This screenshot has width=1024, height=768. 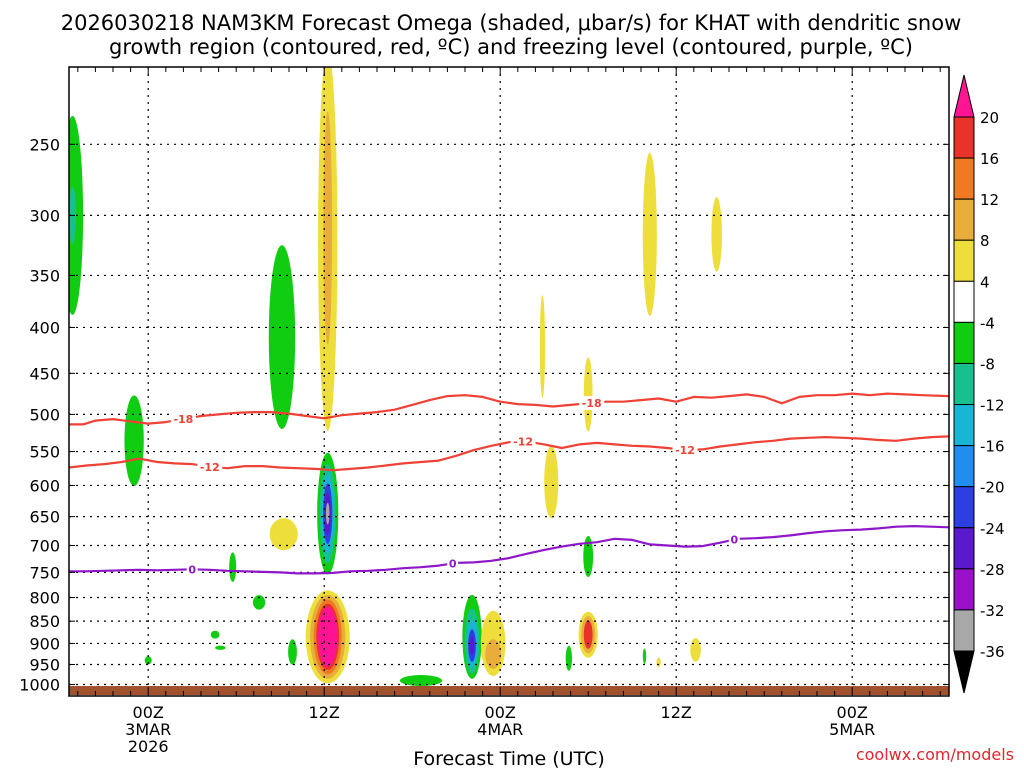 I want to click on colorbar-label: 16, so click(x=989, y=159).